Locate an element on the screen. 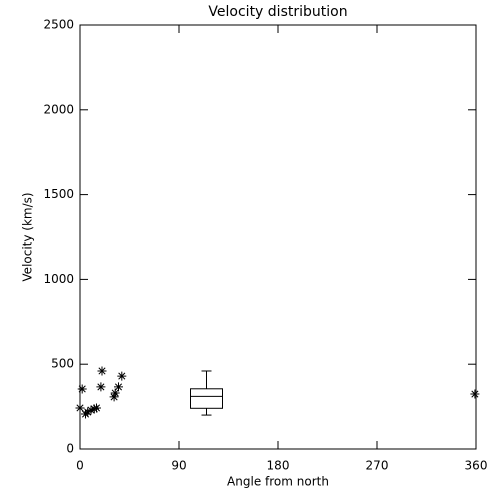 This screenshot has height=500, width=500. x-tick-label: 360 is located at coordinates (476, 466).